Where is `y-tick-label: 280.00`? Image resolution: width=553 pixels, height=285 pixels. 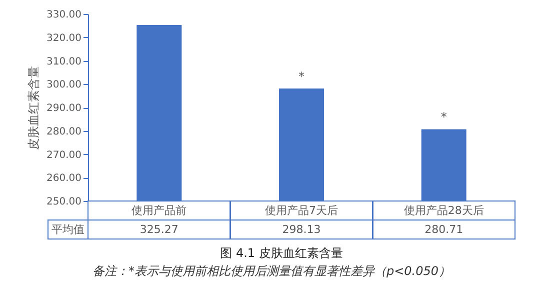
y-tick-label: 280.00 is located at coordinates (64, 132).